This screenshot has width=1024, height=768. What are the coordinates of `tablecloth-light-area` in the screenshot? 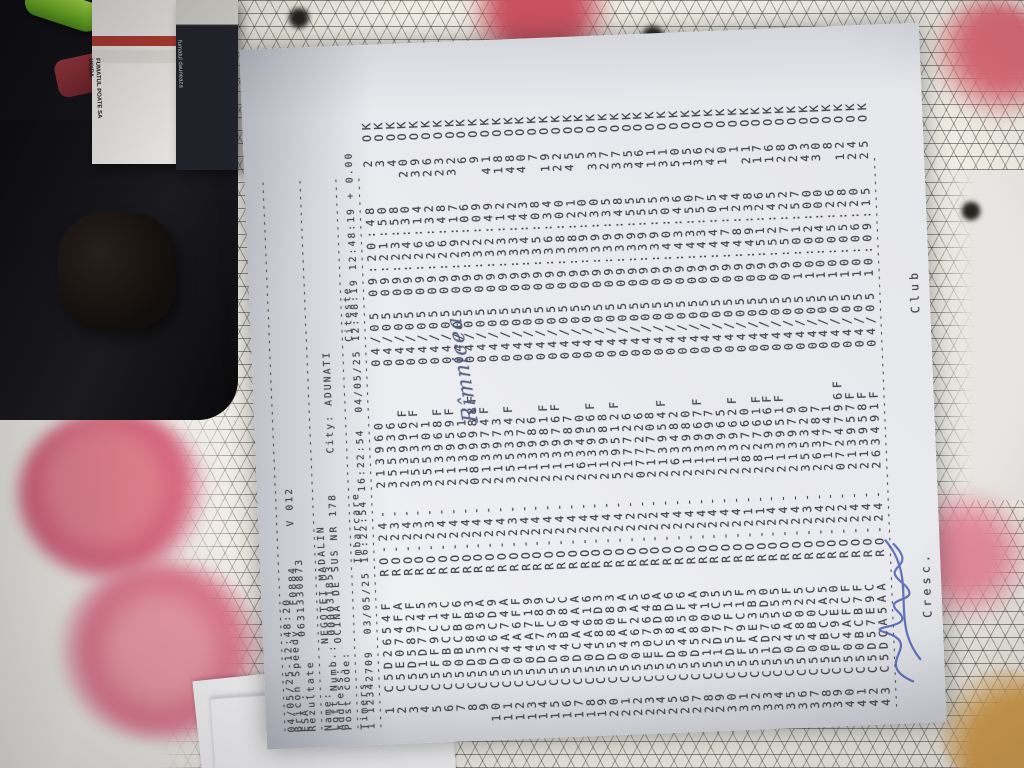 It's located at (979, 335).